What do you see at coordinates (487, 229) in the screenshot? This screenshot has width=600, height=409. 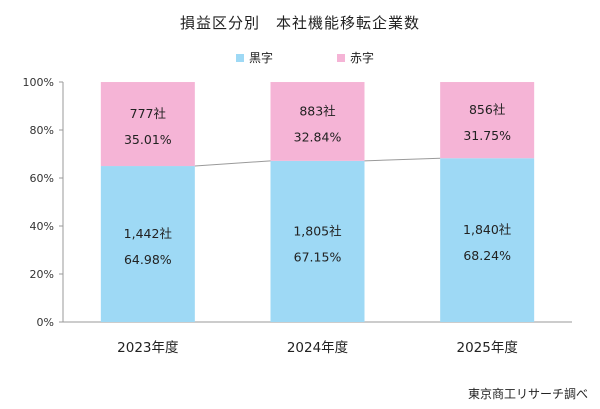 I see `data-label-count: 1,840社` at bounding box center [487, 229].